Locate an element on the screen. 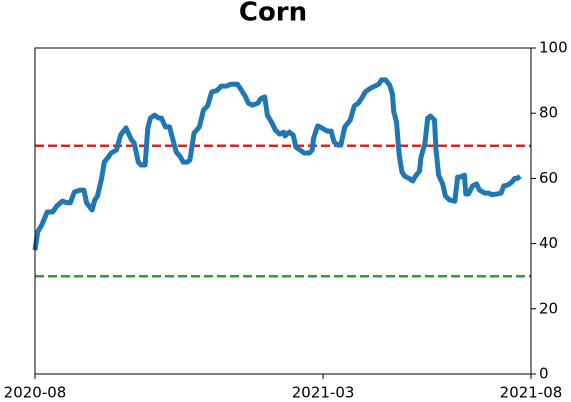 The image size is (571, 402). y-tick-label: 80 is located at coordinates (548, 113).